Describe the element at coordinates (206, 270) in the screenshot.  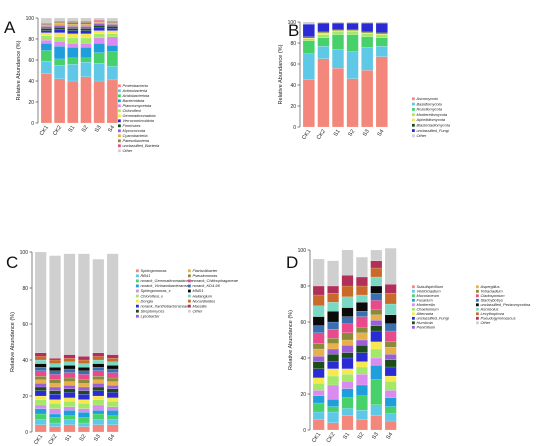
I see `legend-label: Flavisolibacter` at that location.